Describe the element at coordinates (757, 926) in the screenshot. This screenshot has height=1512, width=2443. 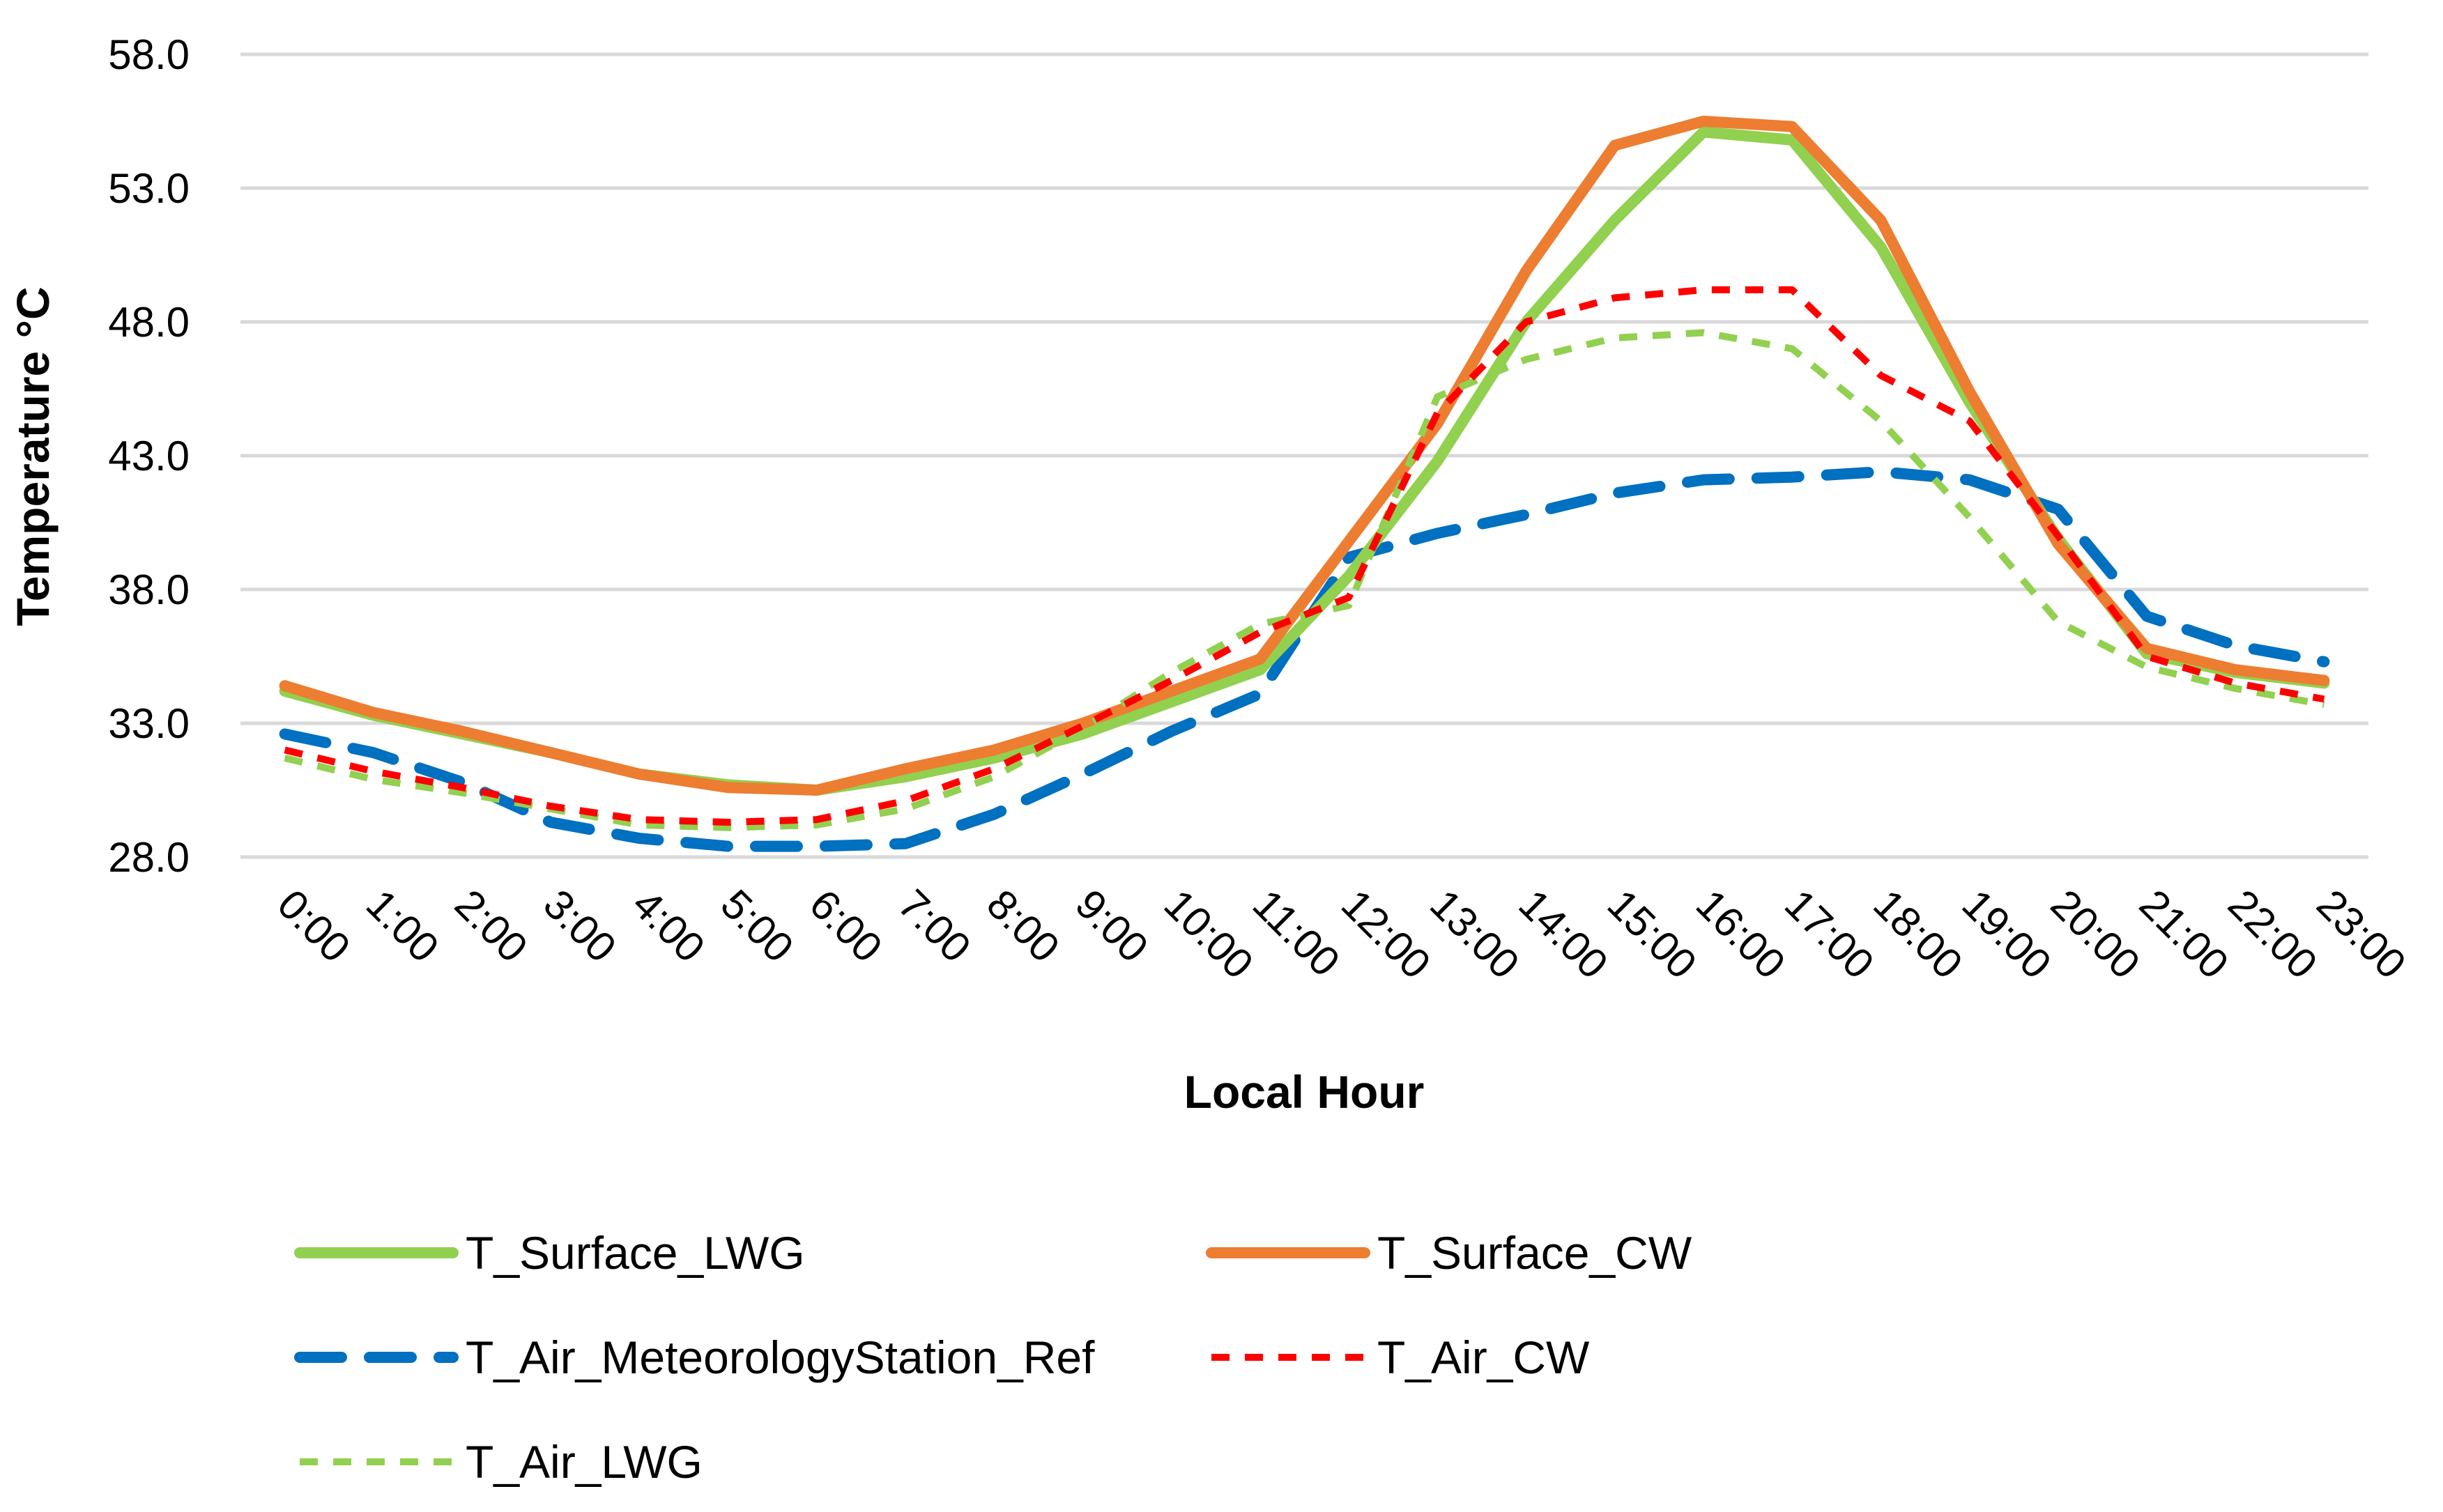
I see `x-tick-label: 5:00` at that location.